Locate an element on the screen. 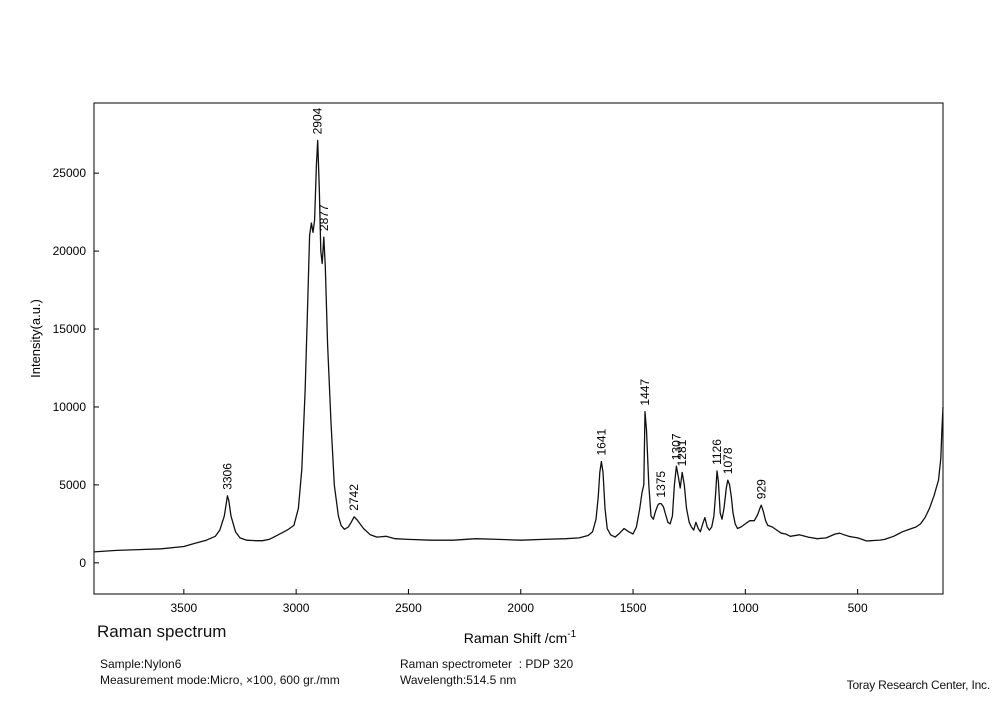 This screenshot has width=1000, height=707. wavelength-info: Wavelength:514.5 nm is located at coordinates (458, 680).